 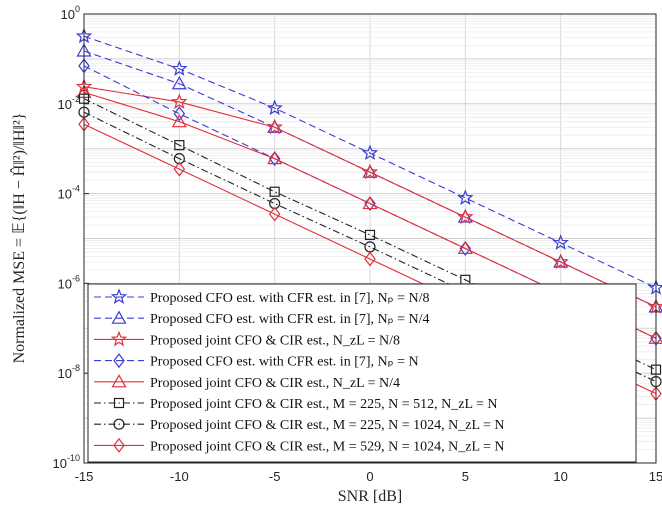 What do you see at coordinates (370, 496) in the screenshot?
I see `x-axis-label: SNR [dB]` at bounding box center [370, 496].